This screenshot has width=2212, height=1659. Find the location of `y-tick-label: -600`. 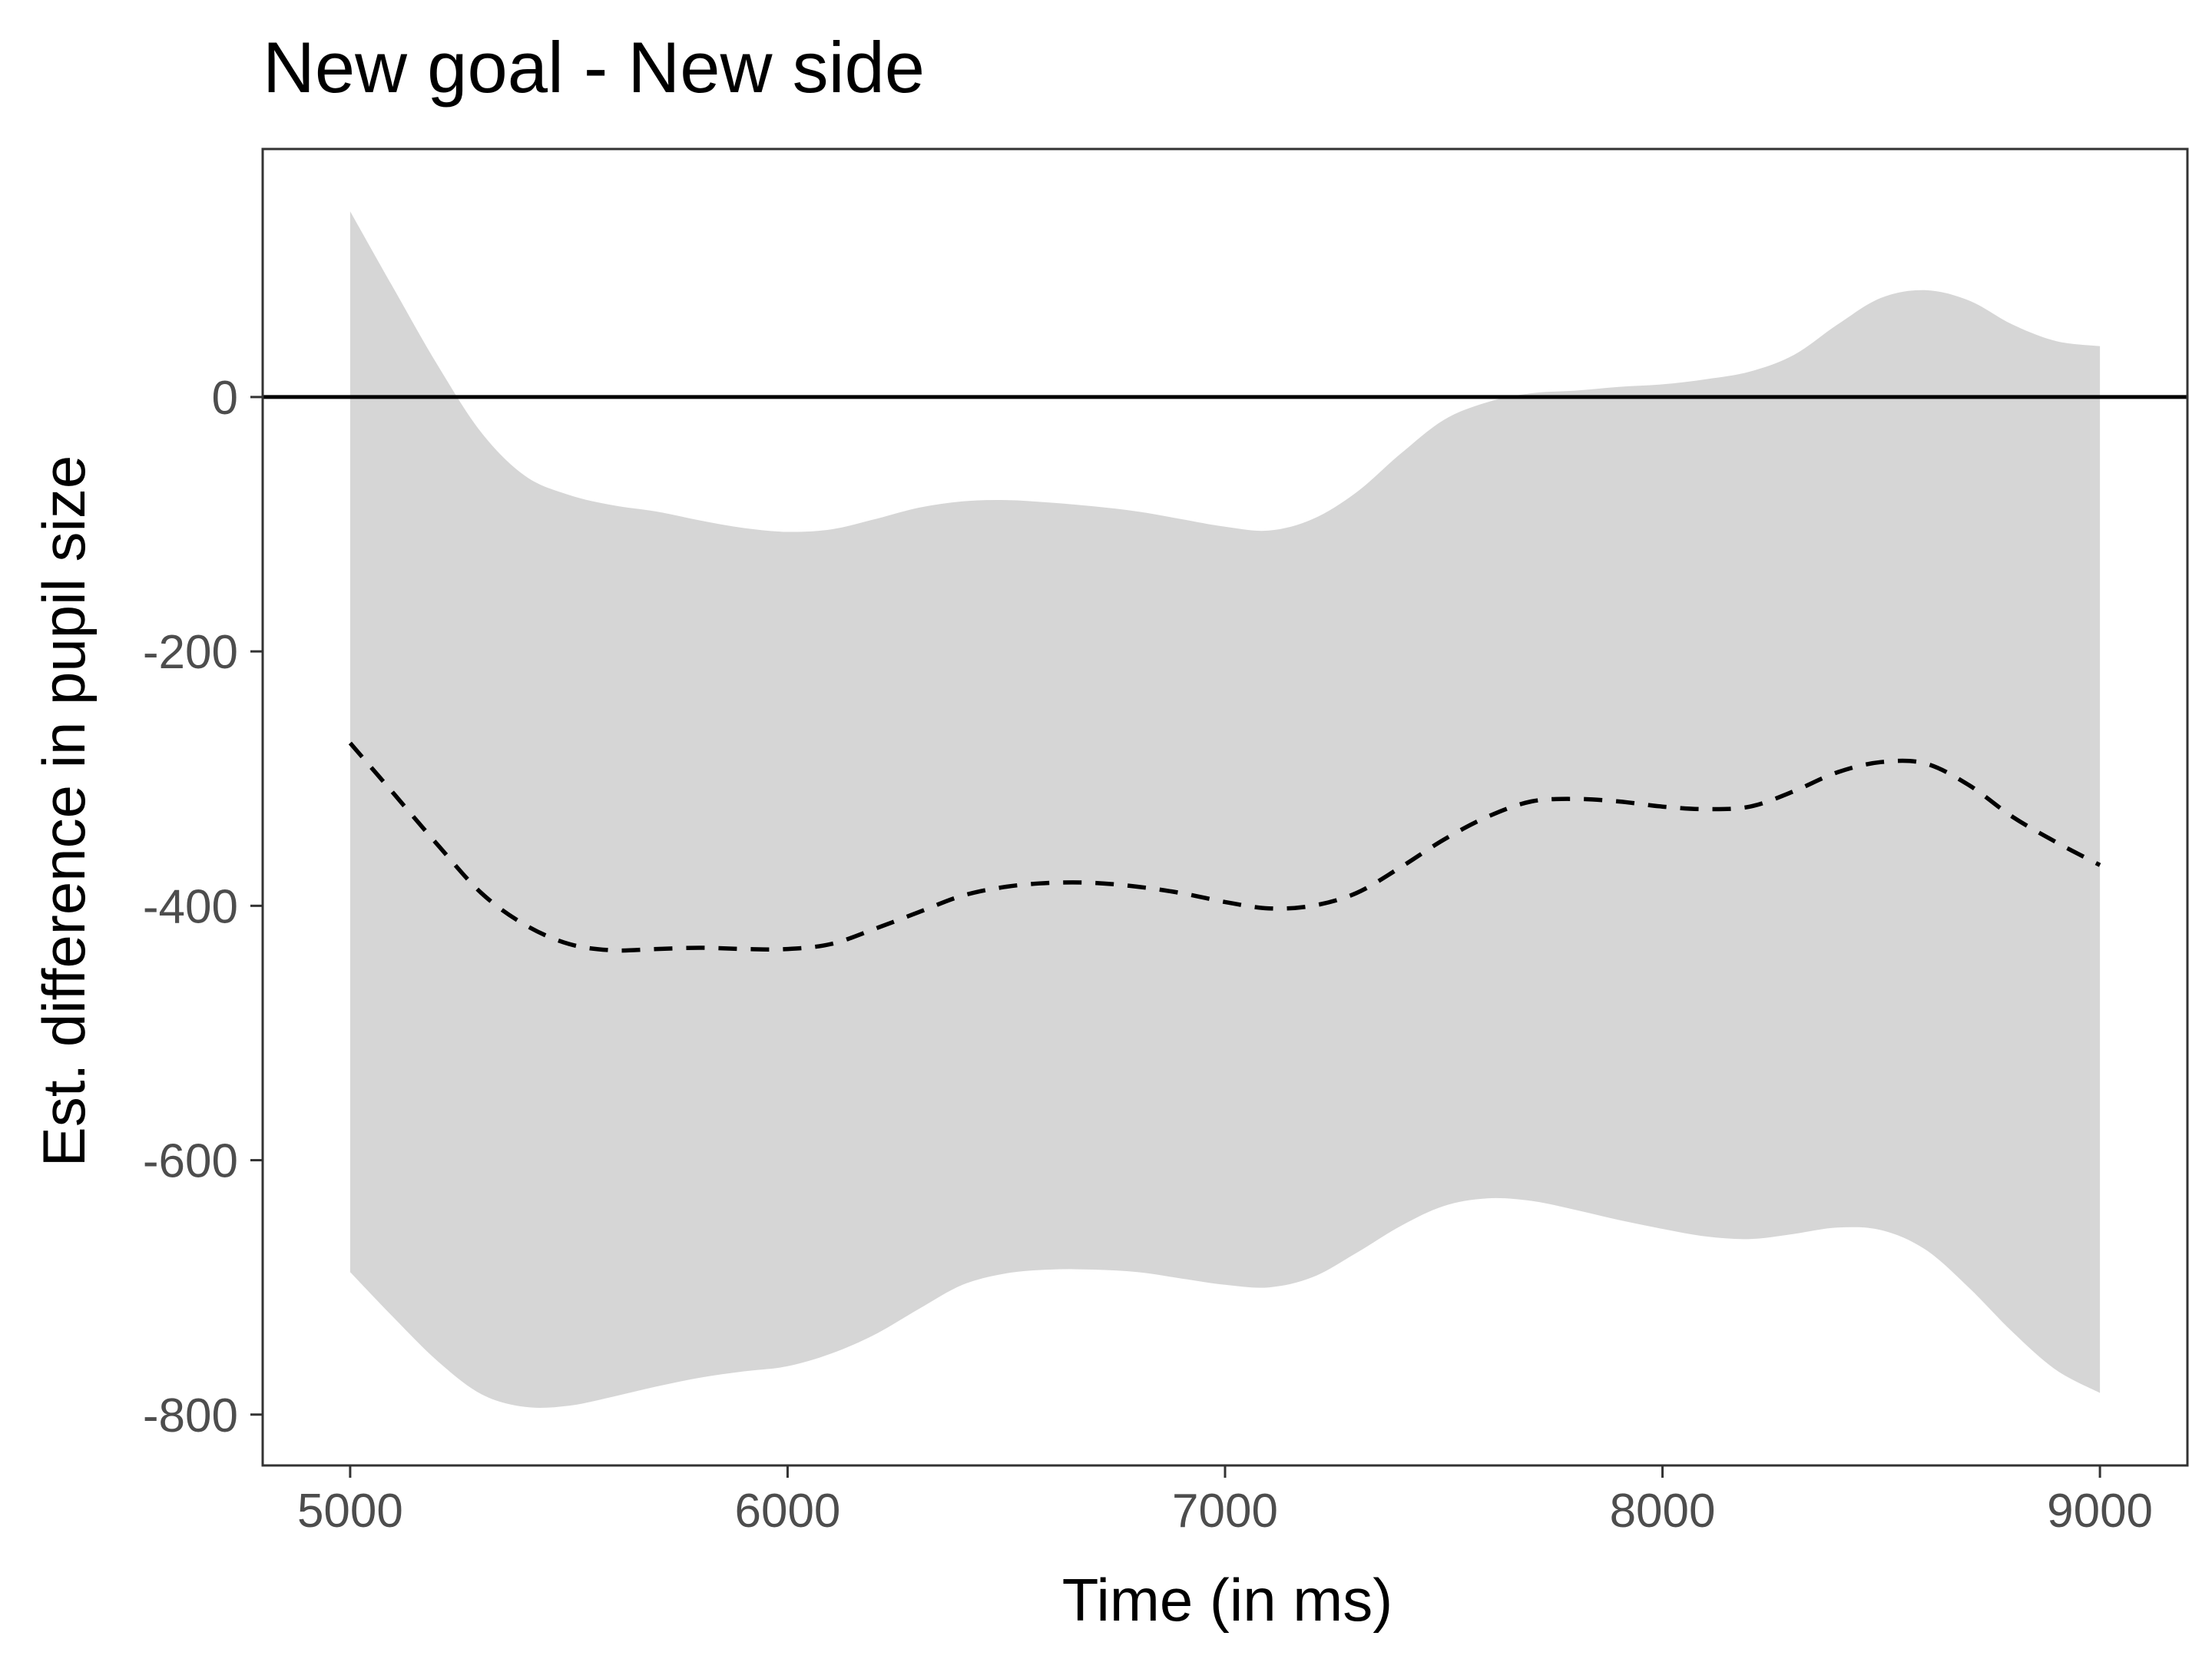

y-tick-label: -600 is located at coordinates (191, 1161).